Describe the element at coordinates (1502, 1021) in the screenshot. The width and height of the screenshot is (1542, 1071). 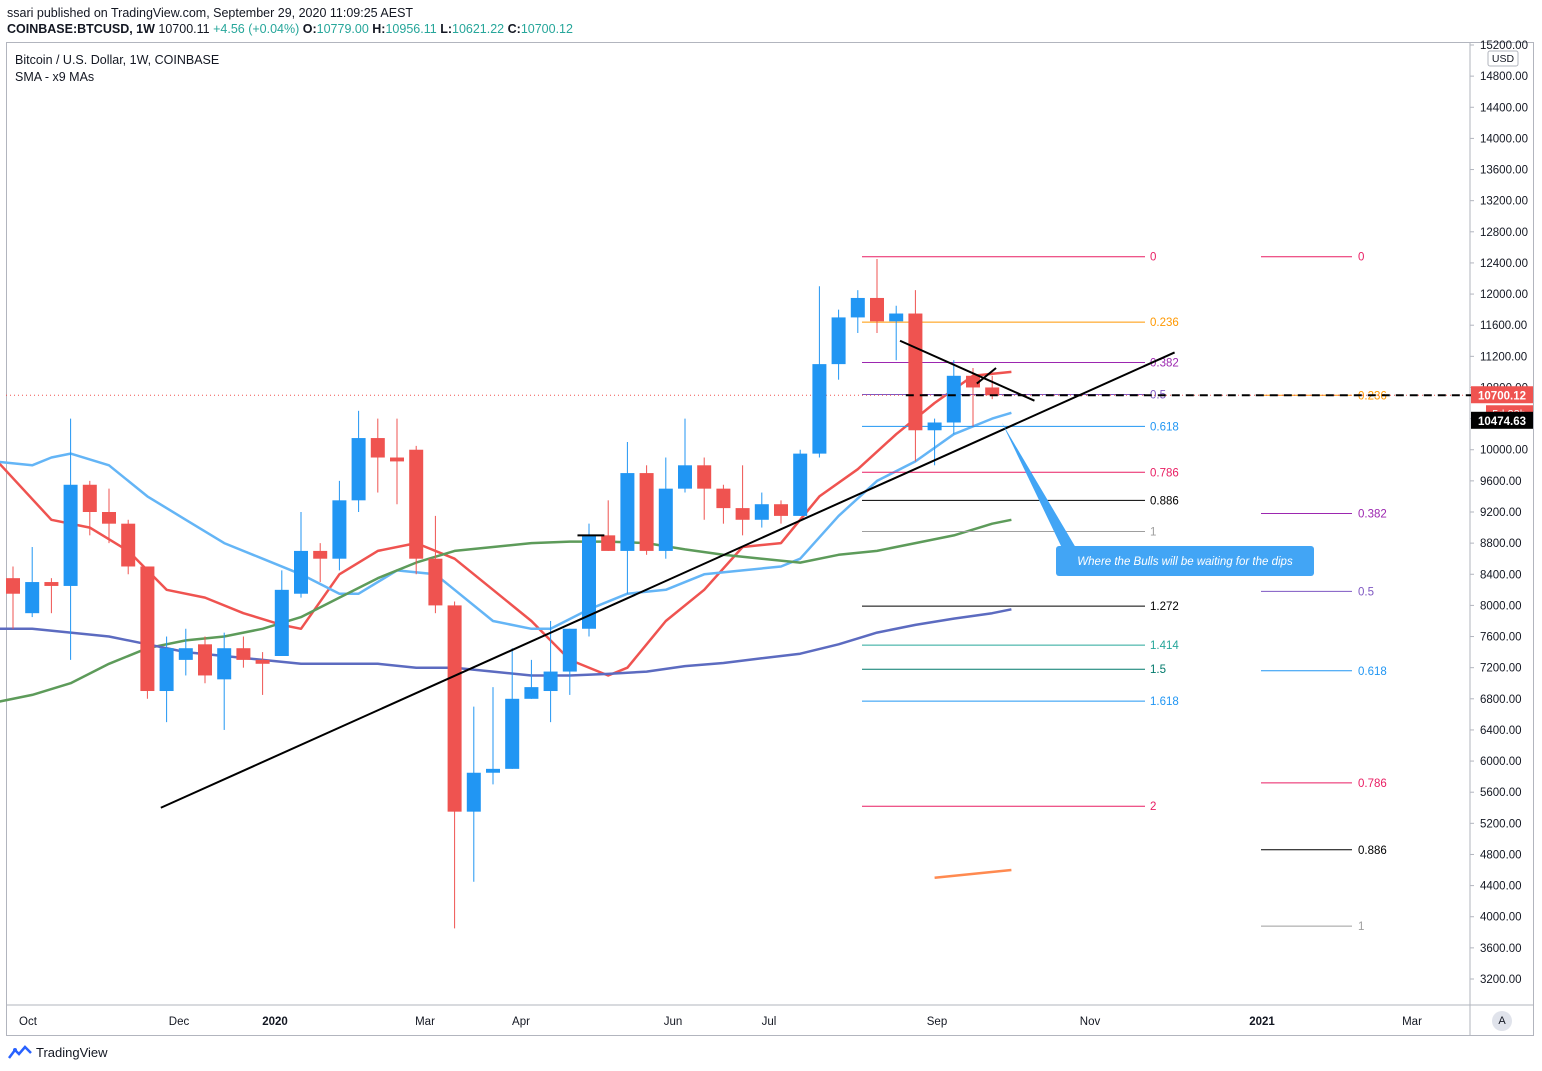
I see `auto-scale-button: A` at that location.